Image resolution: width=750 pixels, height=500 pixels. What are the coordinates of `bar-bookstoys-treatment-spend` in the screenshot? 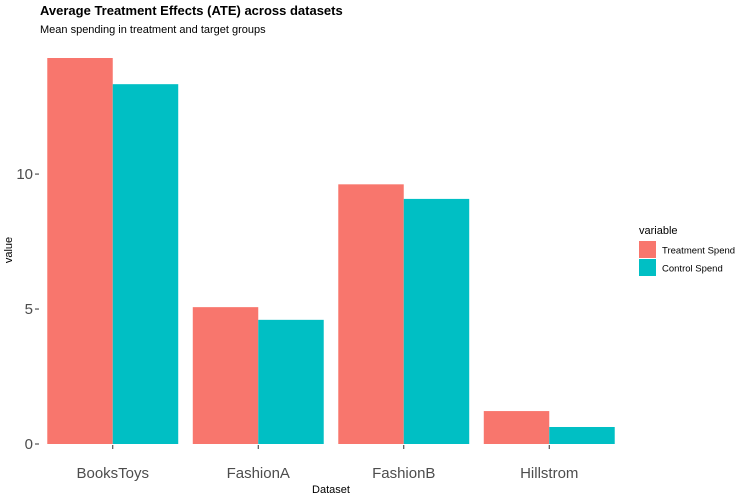 It's located at (80, 251).